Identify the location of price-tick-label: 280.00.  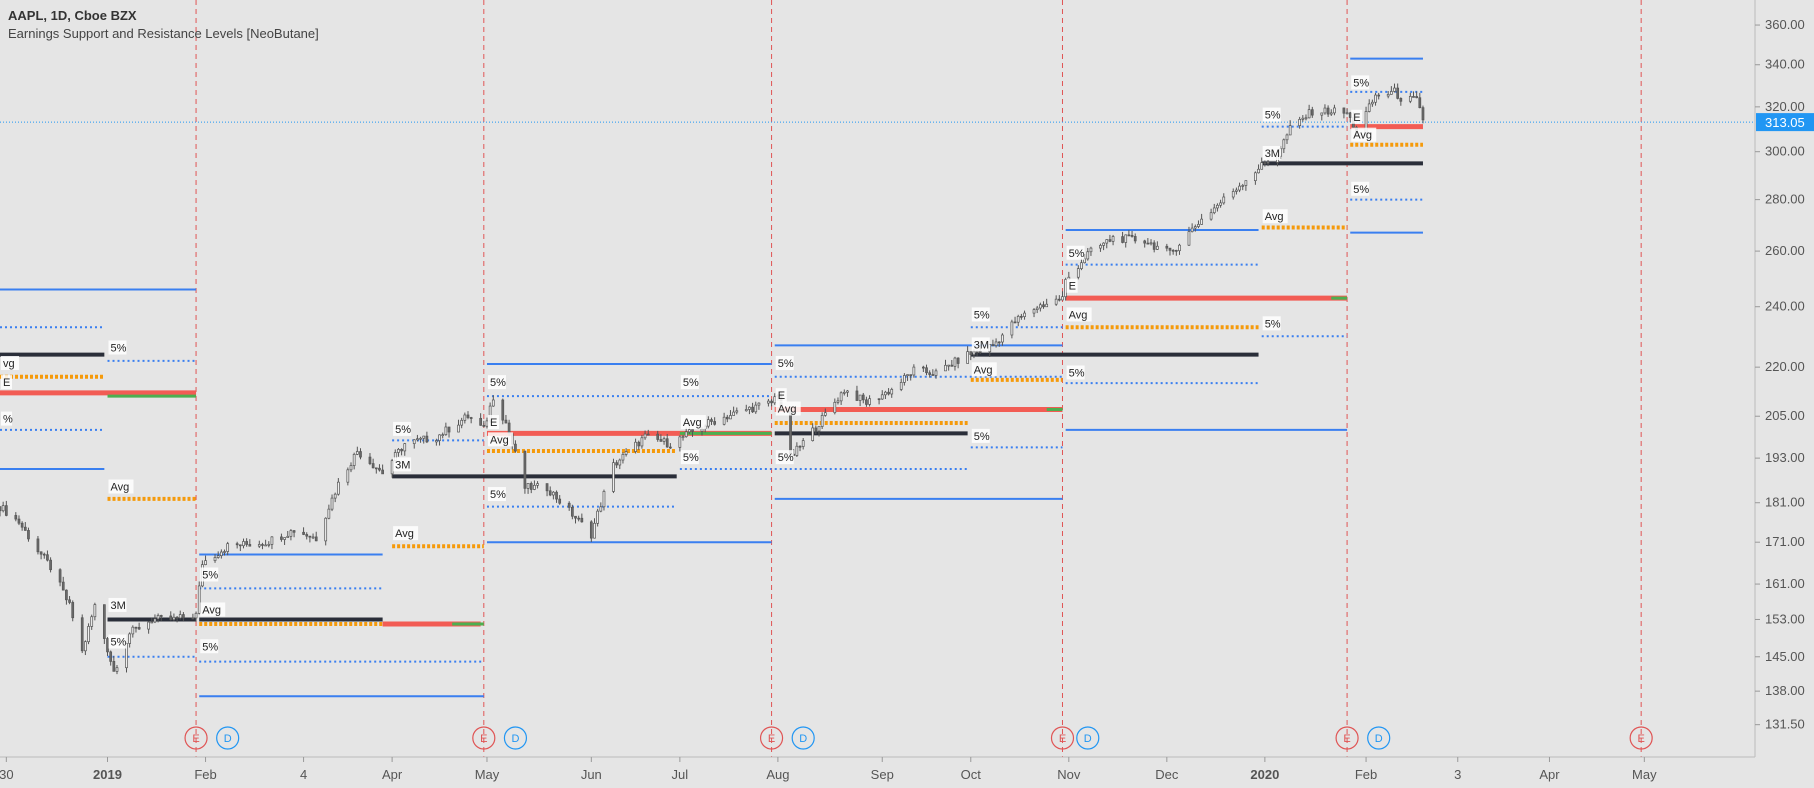
(1785, 199).